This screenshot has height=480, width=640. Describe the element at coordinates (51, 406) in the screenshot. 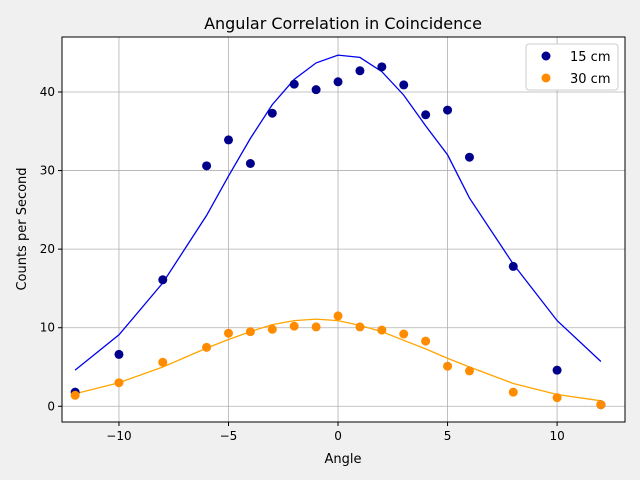

I see `y-tick-label: 0` at that location.